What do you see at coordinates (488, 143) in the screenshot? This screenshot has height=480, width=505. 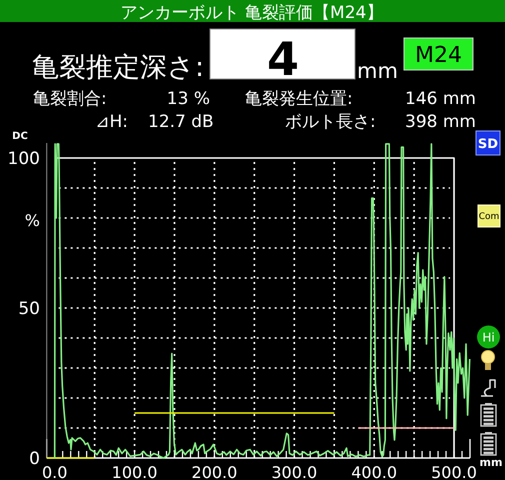 I see `annotation: SD` at bounding box center [488, 143].